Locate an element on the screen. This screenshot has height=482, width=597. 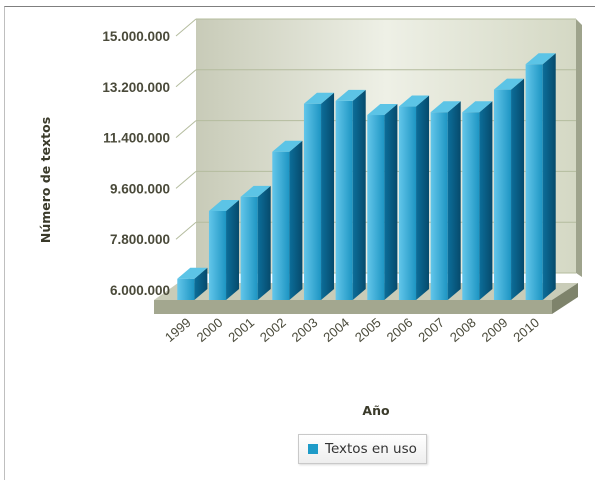
x-tick-label: 2001 is located at coordinates (241, 330).